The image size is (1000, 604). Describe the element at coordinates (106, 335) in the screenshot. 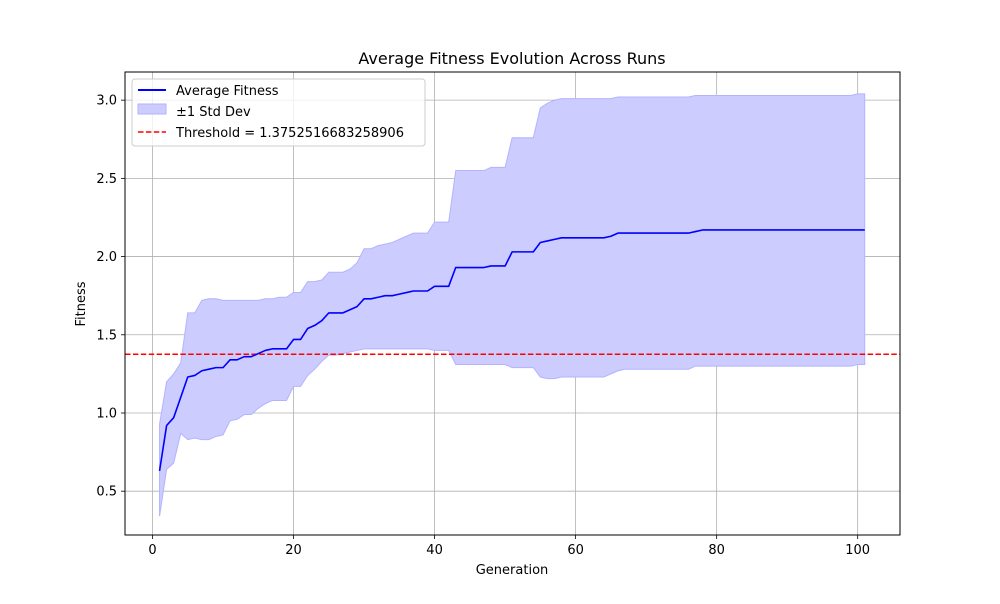

I see `y-tick-label: 1.5` at that location.